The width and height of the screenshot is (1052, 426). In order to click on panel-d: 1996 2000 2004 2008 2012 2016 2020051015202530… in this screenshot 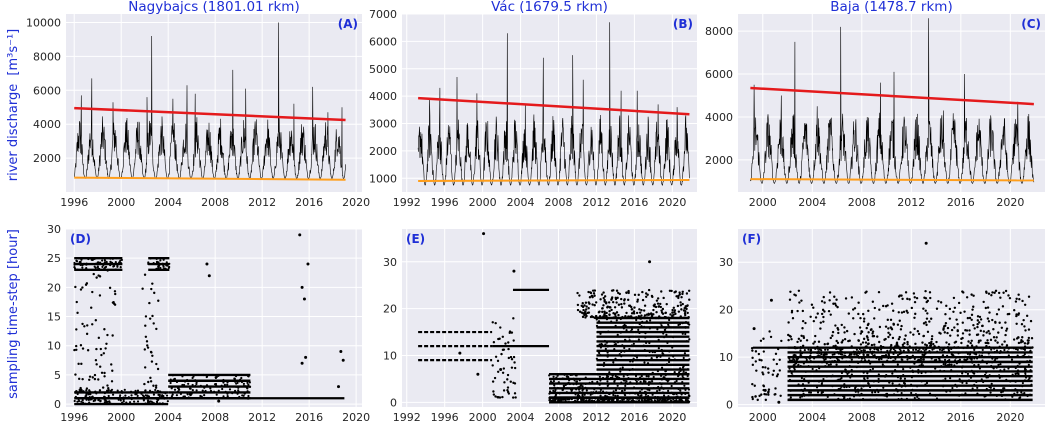, I will do `click(208, 323)`.